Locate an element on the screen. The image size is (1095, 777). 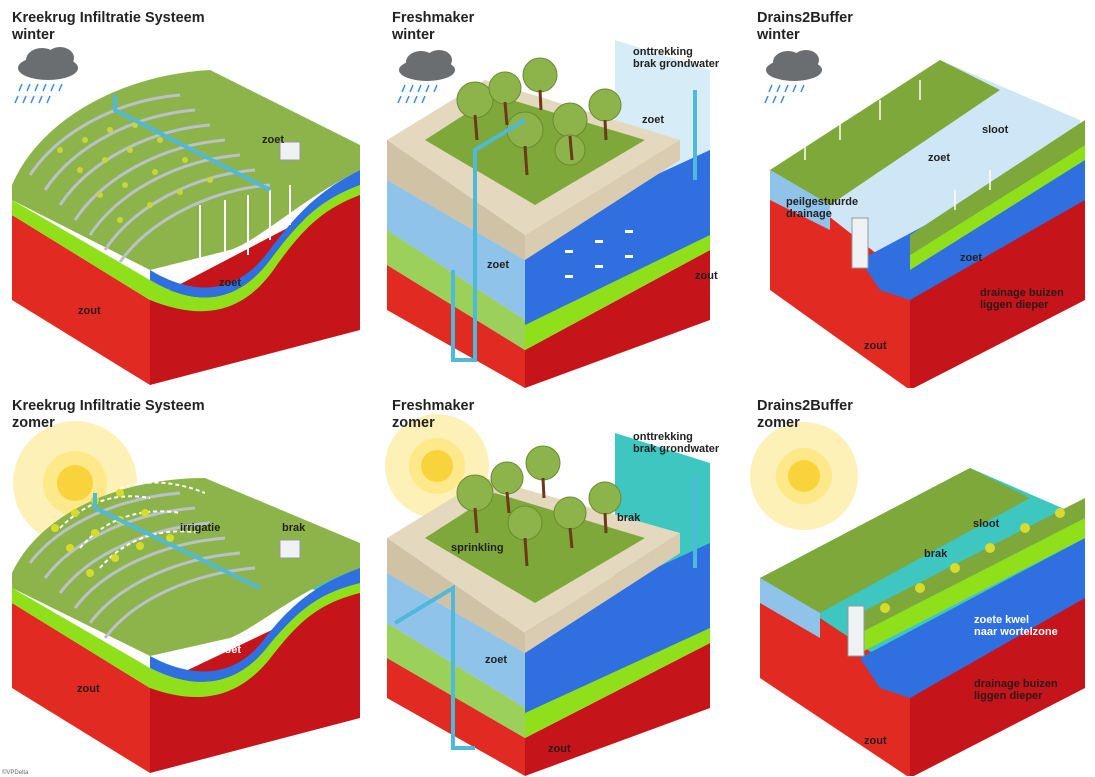
d2b-zomer-diagram is located at coordinates (917, 599).